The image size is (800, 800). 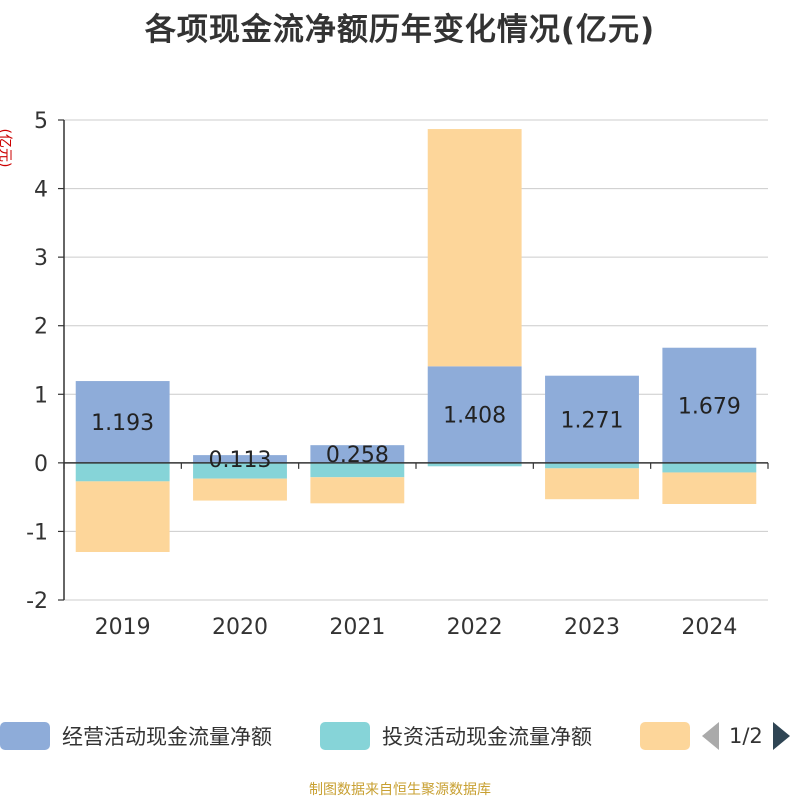 I want to click on legend-item-financing, so click(x=671, y=736).